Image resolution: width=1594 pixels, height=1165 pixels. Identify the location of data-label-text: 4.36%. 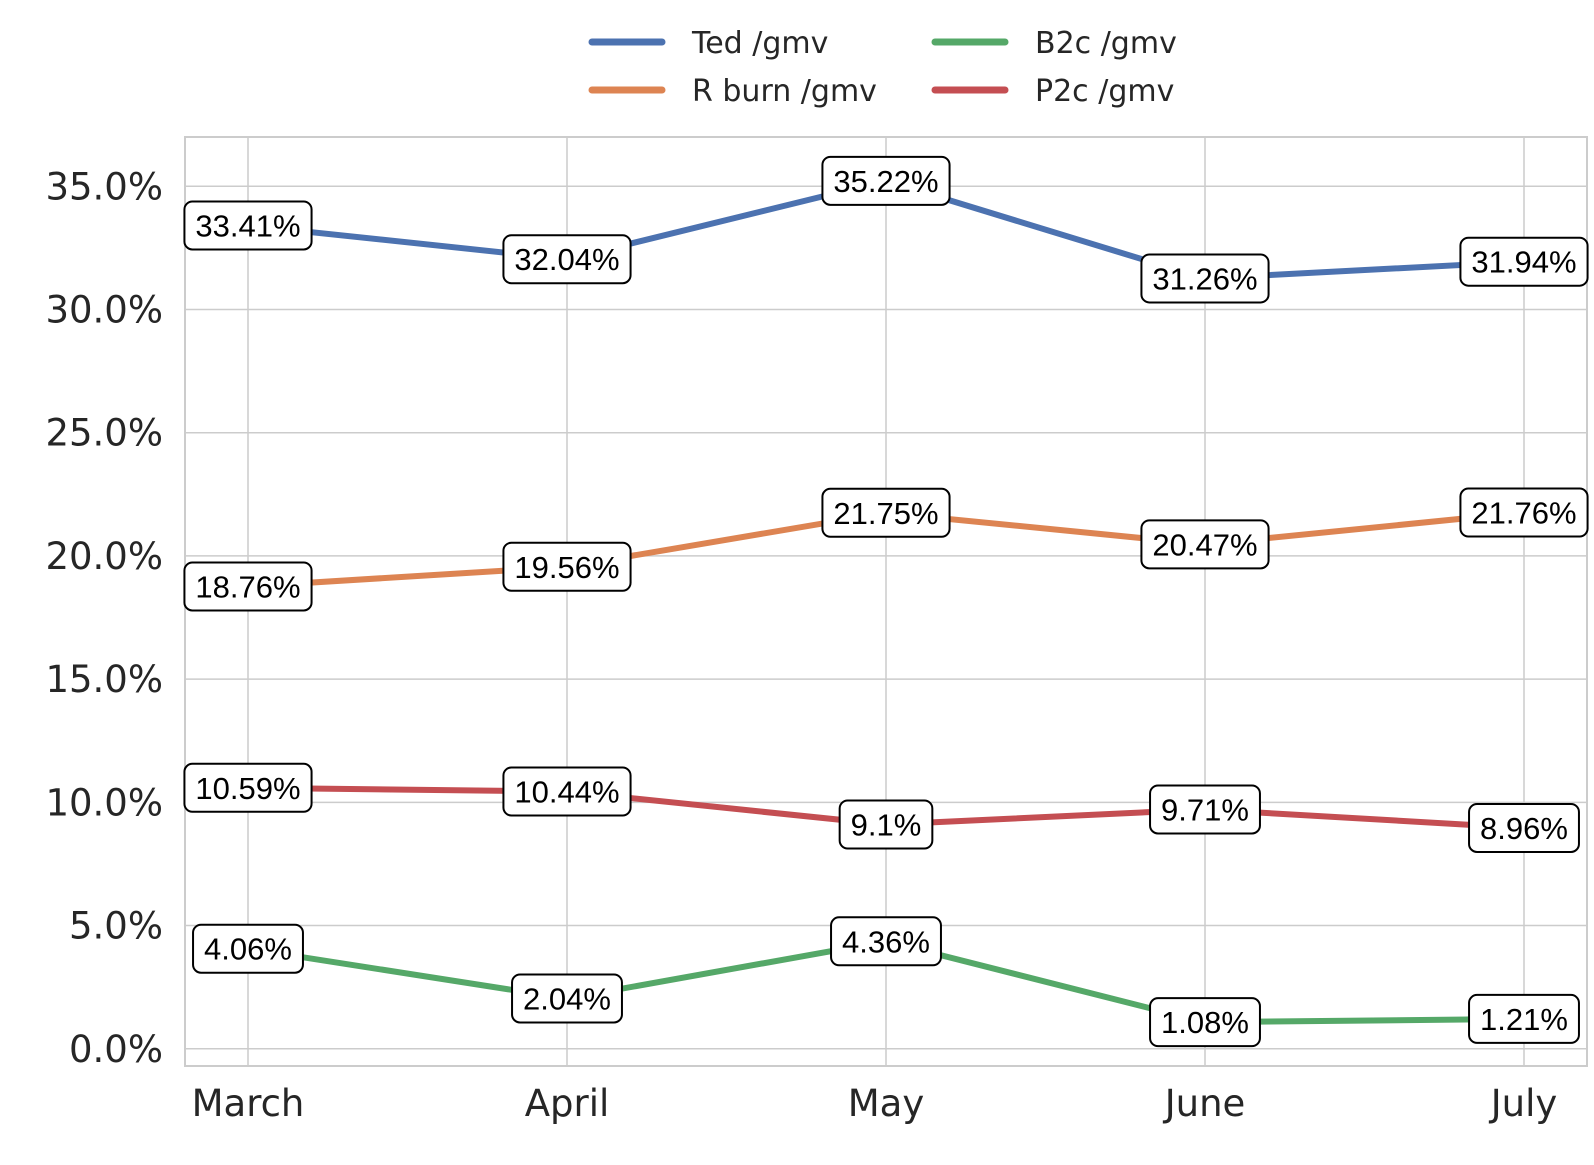
(886, 941).